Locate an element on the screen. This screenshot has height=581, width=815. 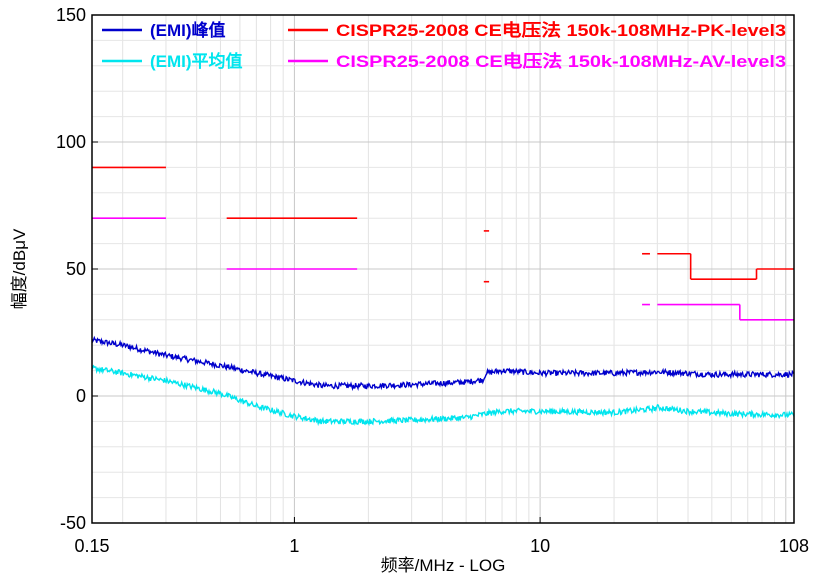
x-tick-label: 10 is located at coordinates (540, 546).